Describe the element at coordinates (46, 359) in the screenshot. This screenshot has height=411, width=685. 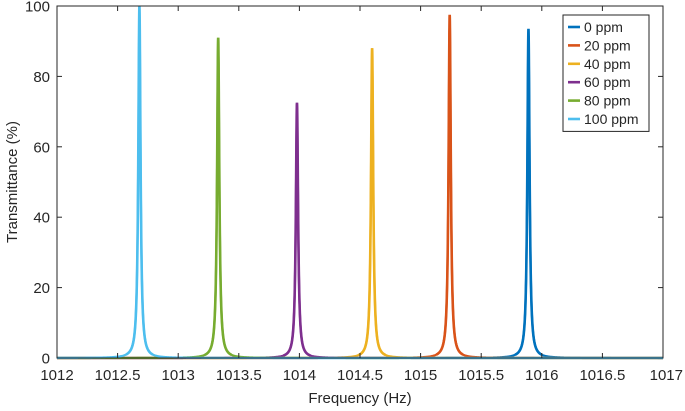
I see `y-tick-label: 0` at that location.